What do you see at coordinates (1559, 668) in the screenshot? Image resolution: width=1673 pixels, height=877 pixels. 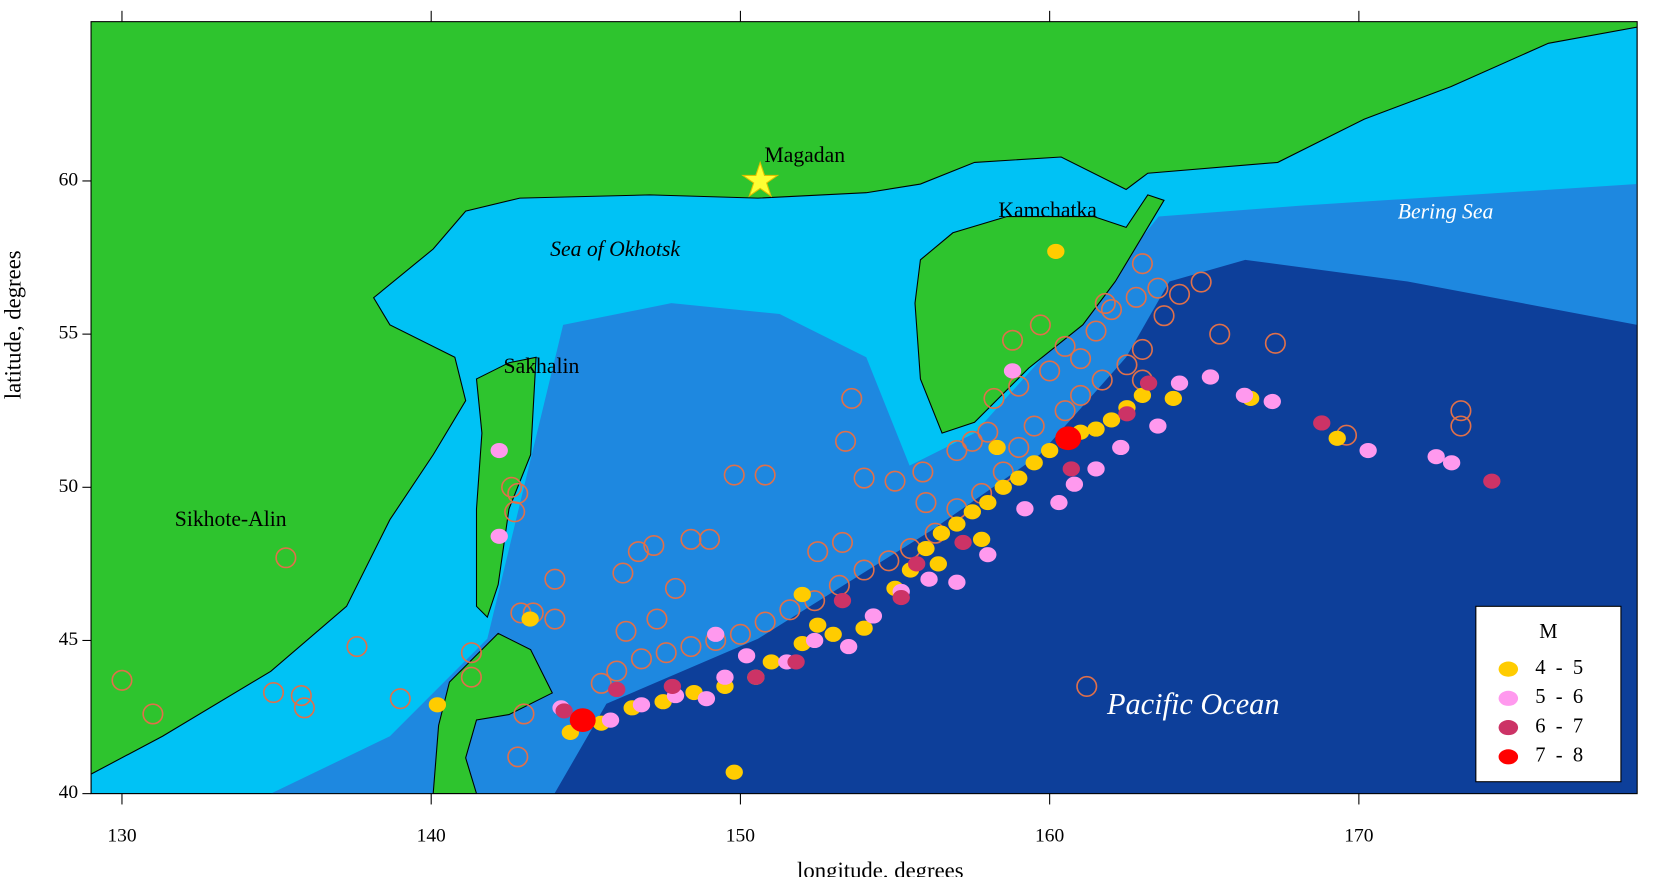 I see `legend-label: 4 - 5` at bounding box center [1559, 668].